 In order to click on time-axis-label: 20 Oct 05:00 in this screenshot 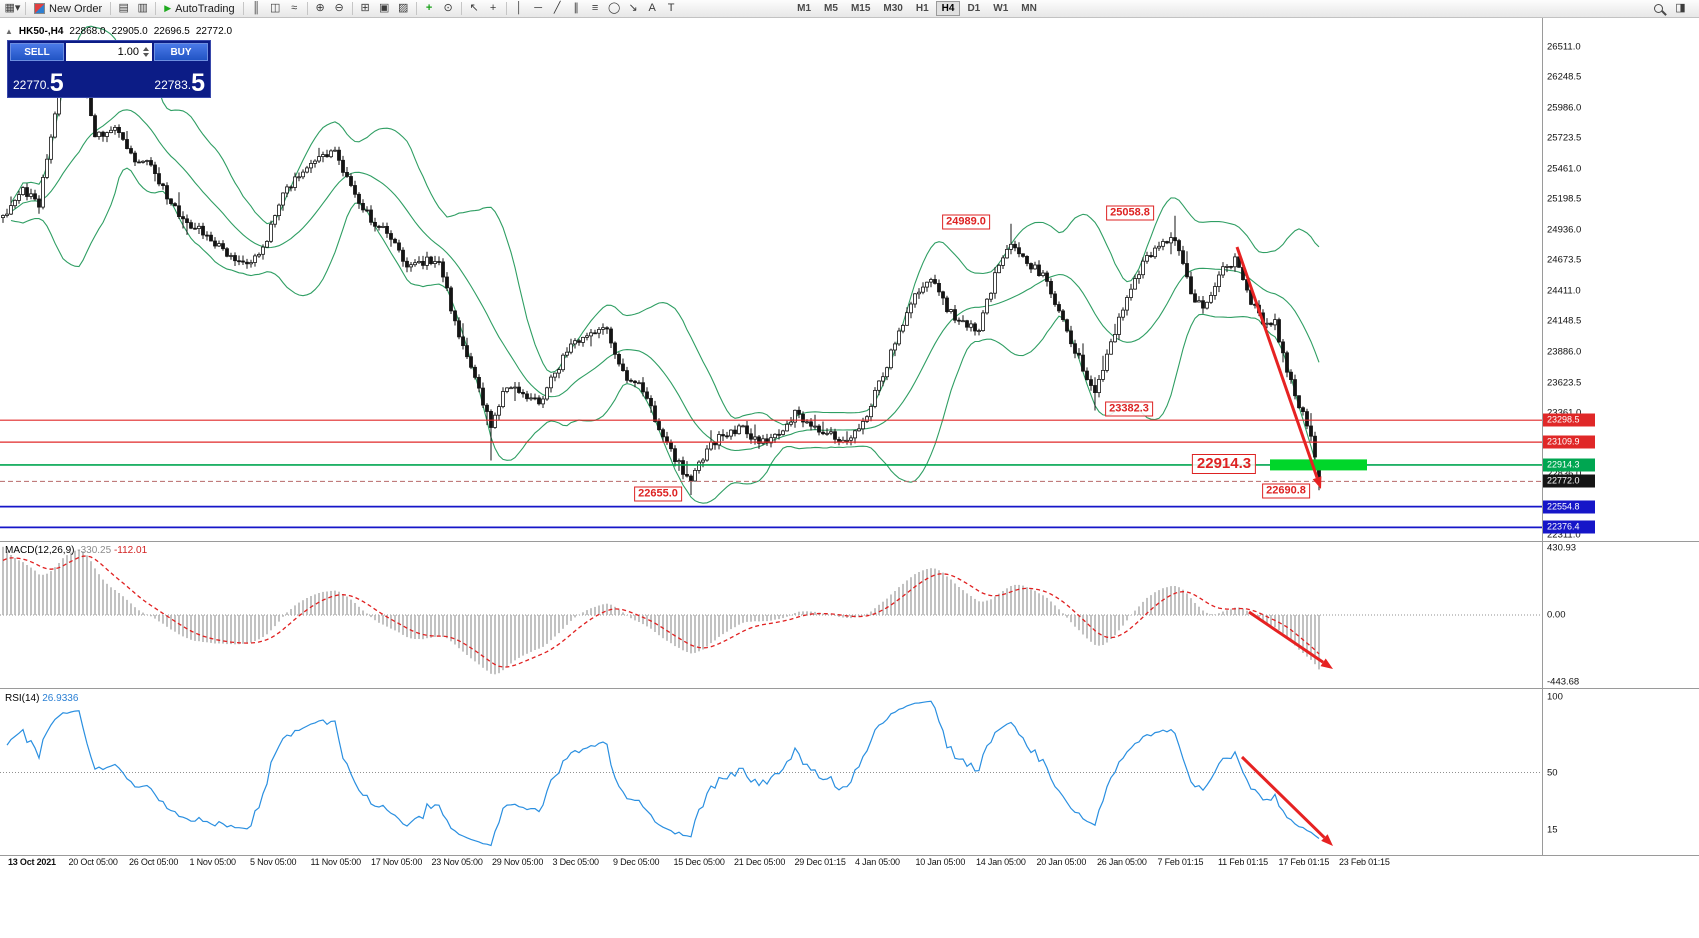, I will do `click(93, 862)`.